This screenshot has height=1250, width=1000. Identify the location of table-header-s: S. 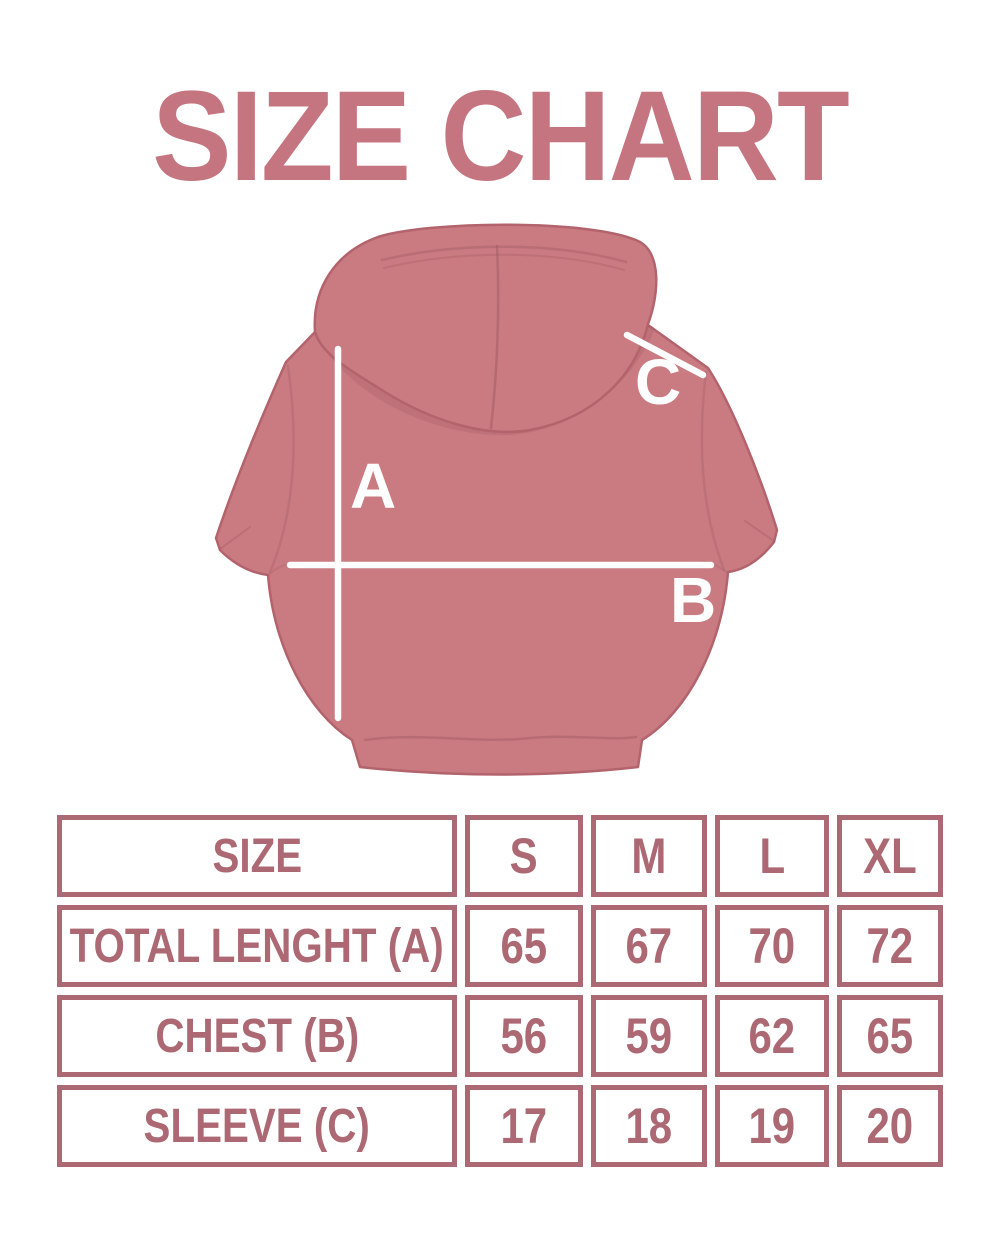
(524, 856).